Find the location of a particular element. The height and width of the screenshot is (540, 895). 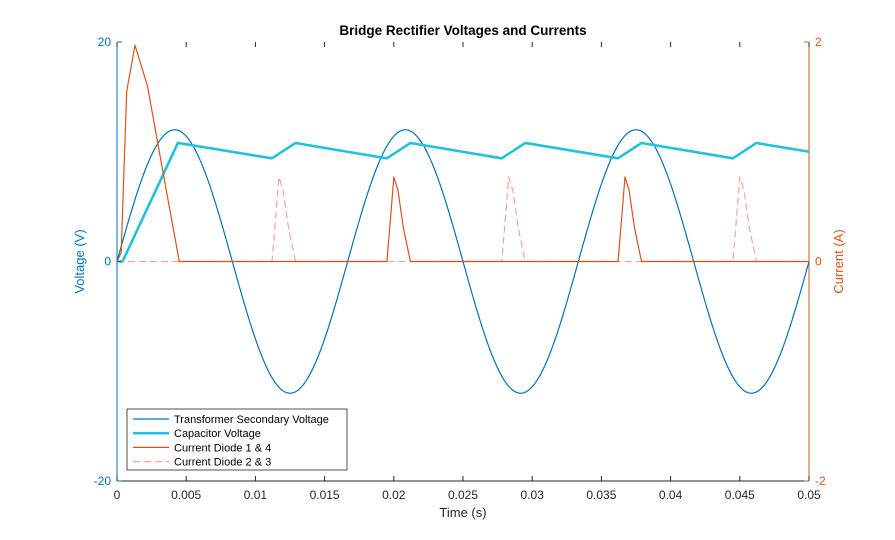

x-tick-label: 0.005 is located at coordinates (186, 495).